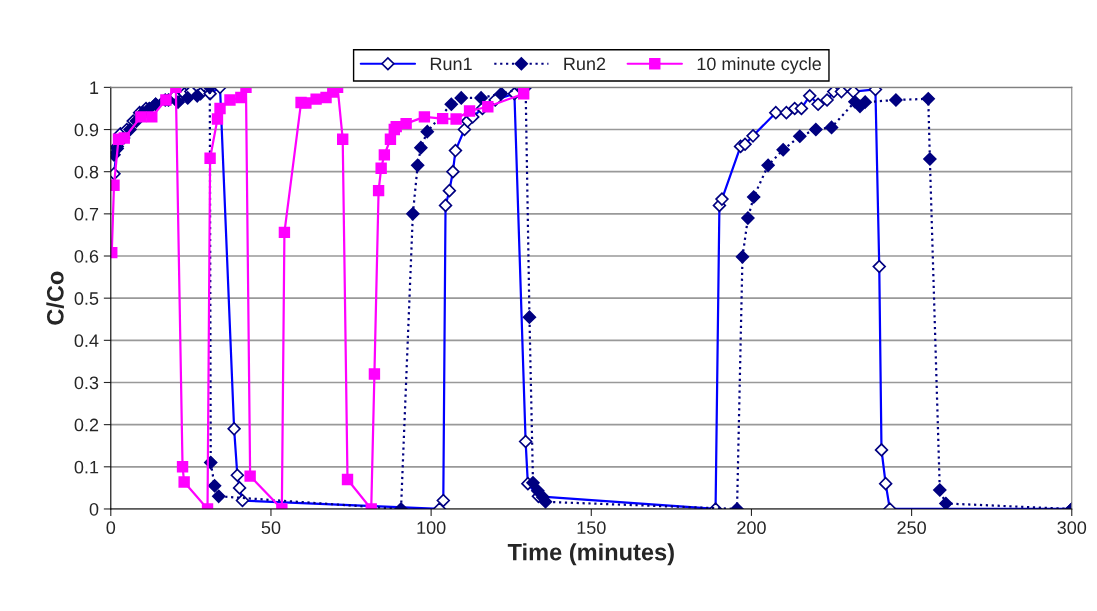 The image size is (1097, 611). What do you see at coordinates (751, 528) in the screenshot?
I see `x-tick-label: 200` at bounding box center [751, 528].